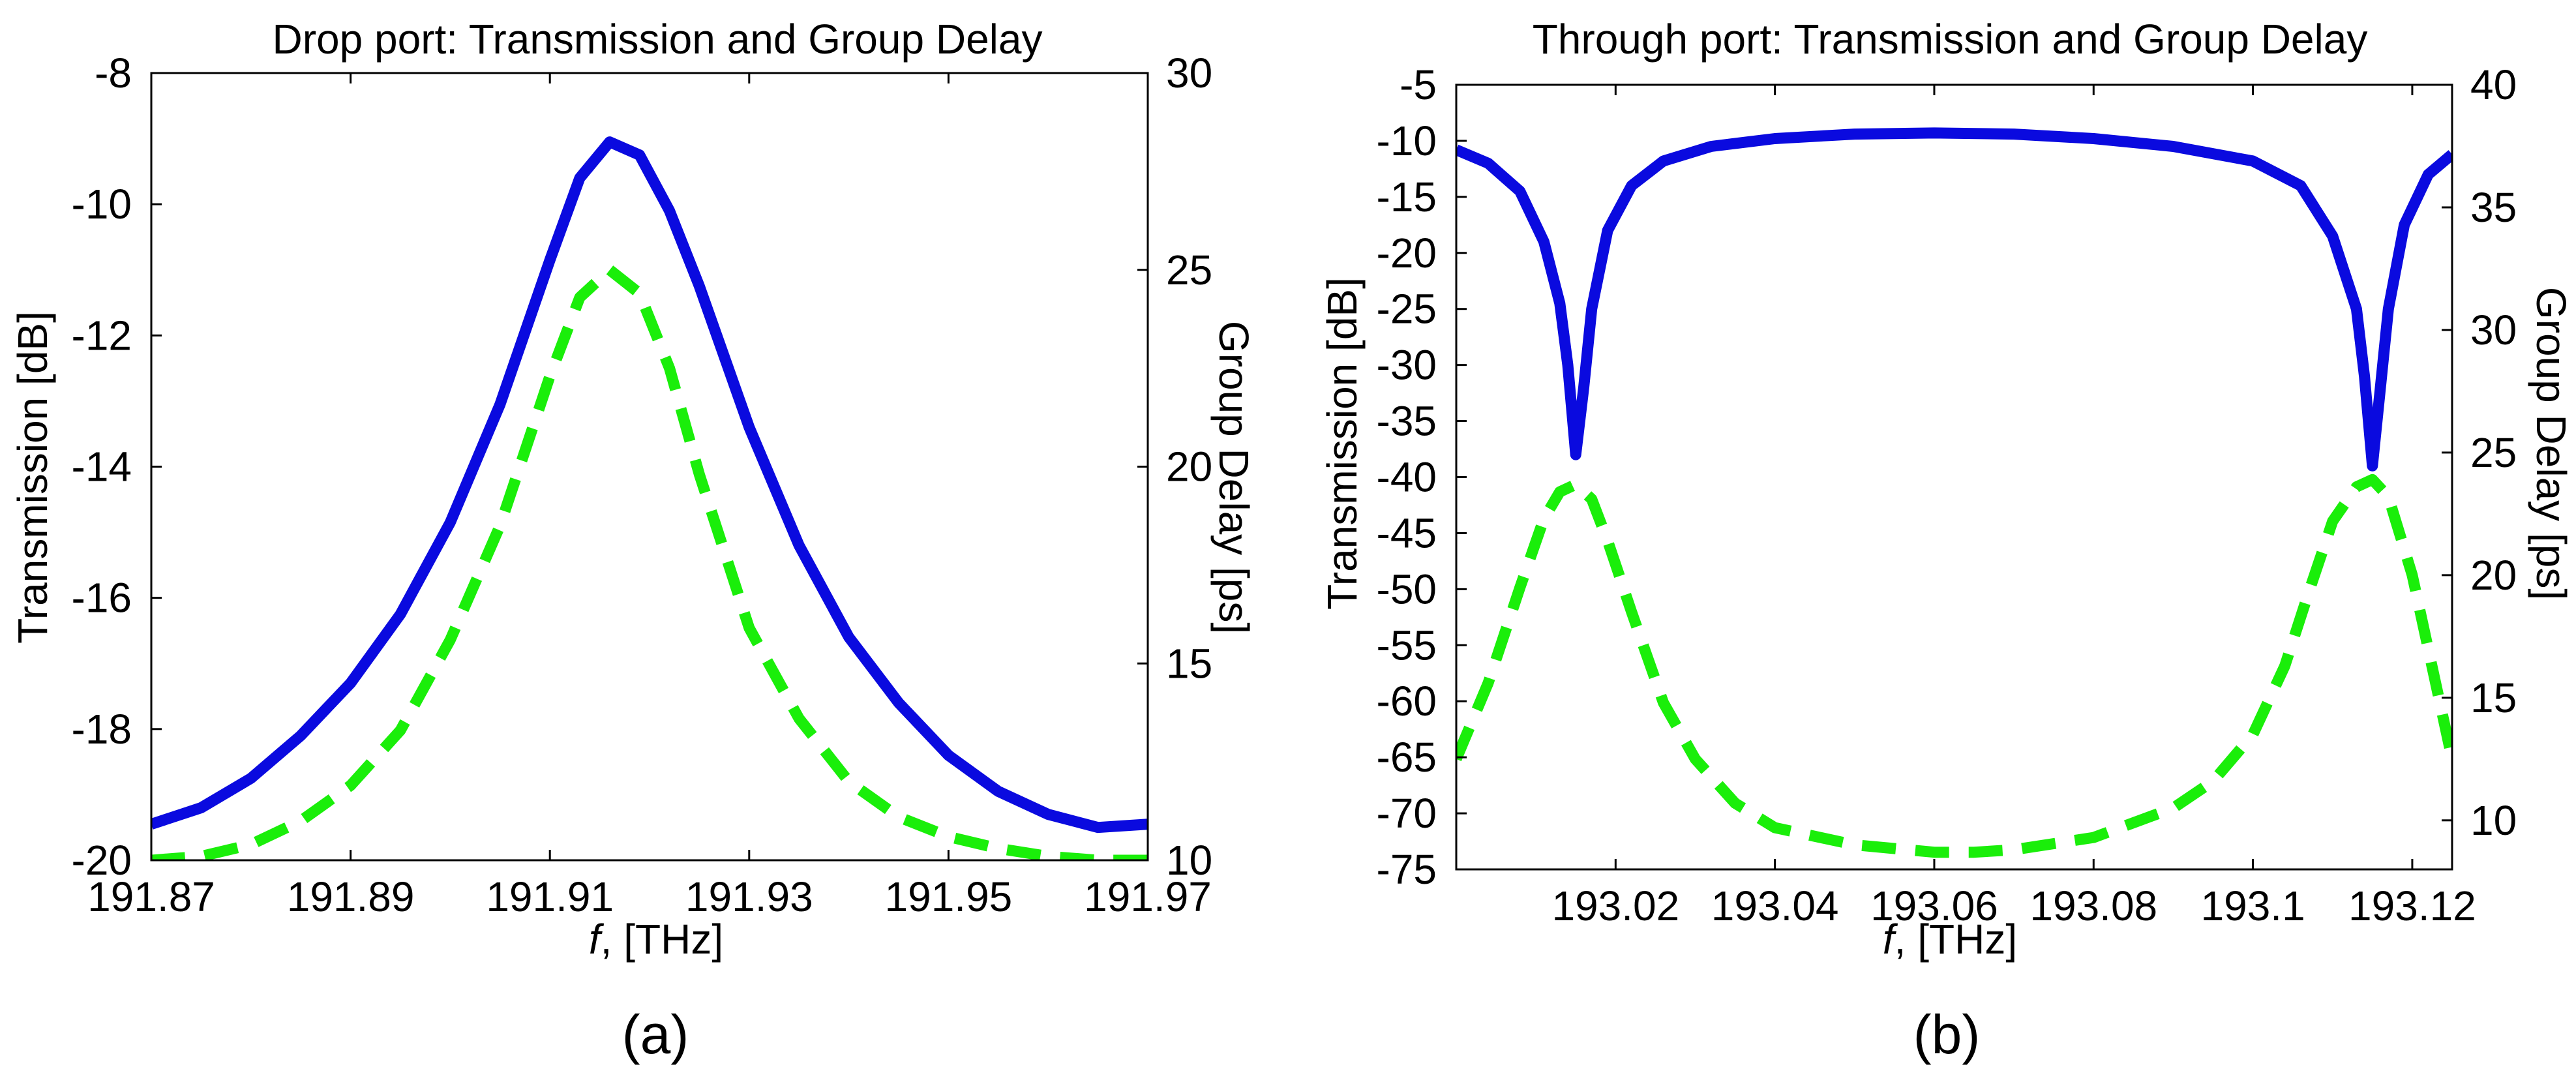 Image resolution: width=2576 pixels, height=1082 pixels. Describe the element at coordinates (1954, 665) in the screenshot. I see `group-delay-line` at that location.